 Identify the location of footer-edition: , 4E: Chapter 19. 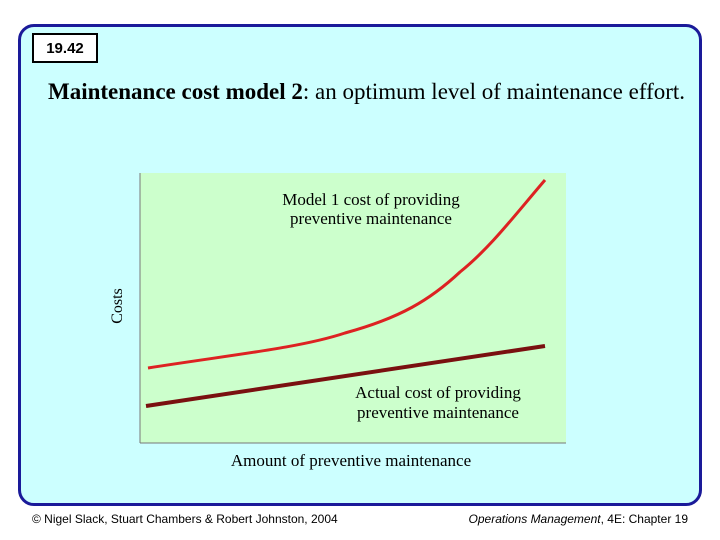
(644, 519).